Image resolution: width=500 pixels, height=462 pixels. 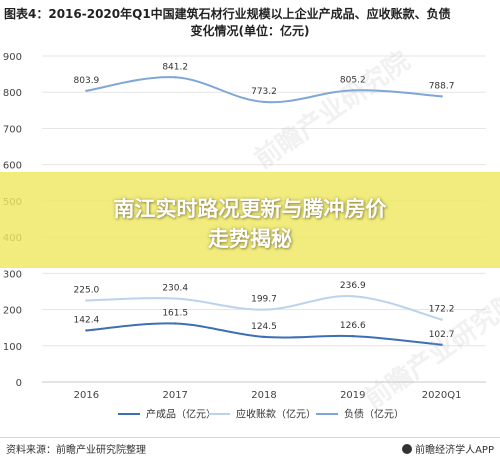 What do you see at coordinates (264, 300) in the screenshot?
I see `series-1-data-label-2: 199.7` at bounding box center [264, 300].